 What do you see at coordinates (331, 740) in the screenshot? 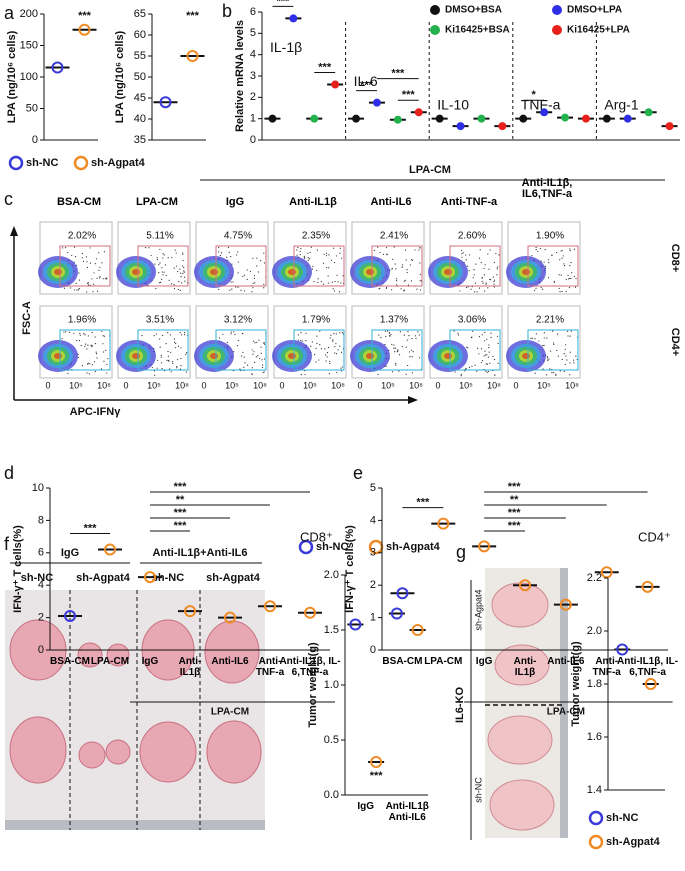
I see `y-tick-label: 0.5` at bounding box center [331, 740].